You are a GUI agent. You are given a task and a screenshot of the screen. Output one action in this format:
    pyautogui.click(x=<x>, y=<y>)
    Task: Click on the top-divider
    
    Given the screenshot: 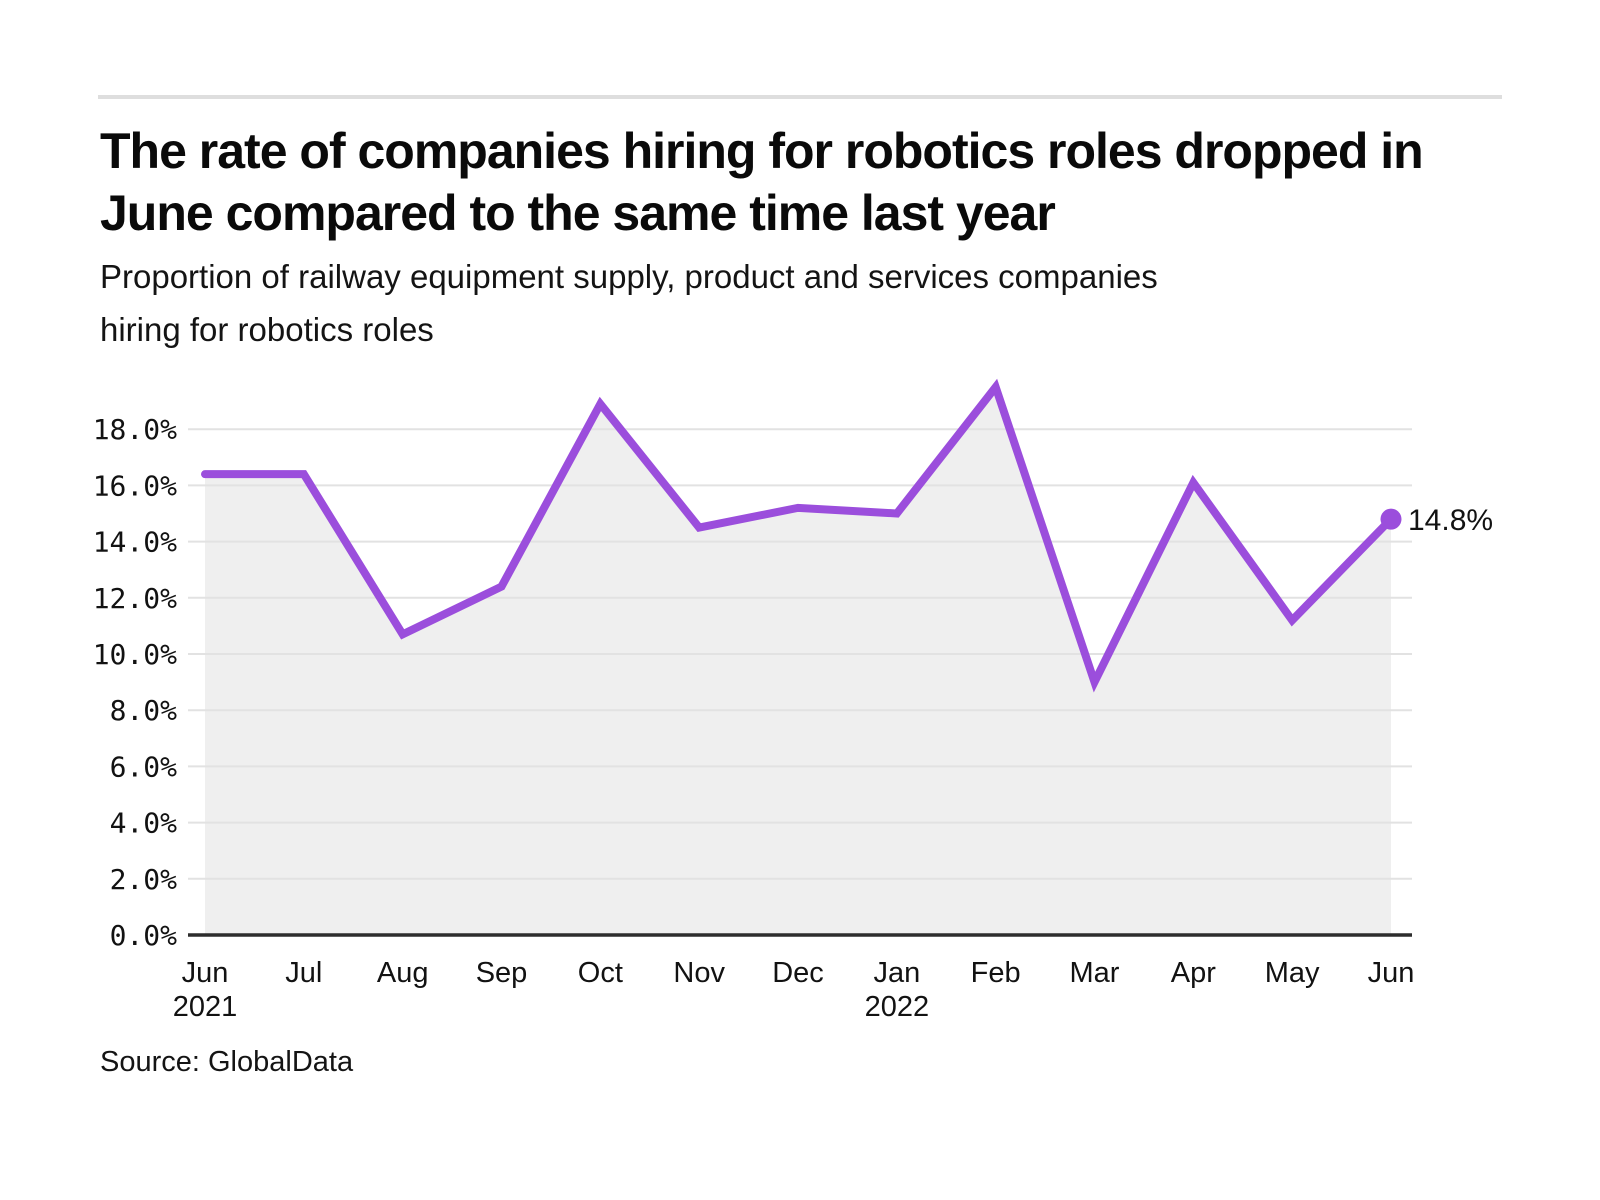 What is the action you would take?
    pyautogui.click(x=800, y=97)
    